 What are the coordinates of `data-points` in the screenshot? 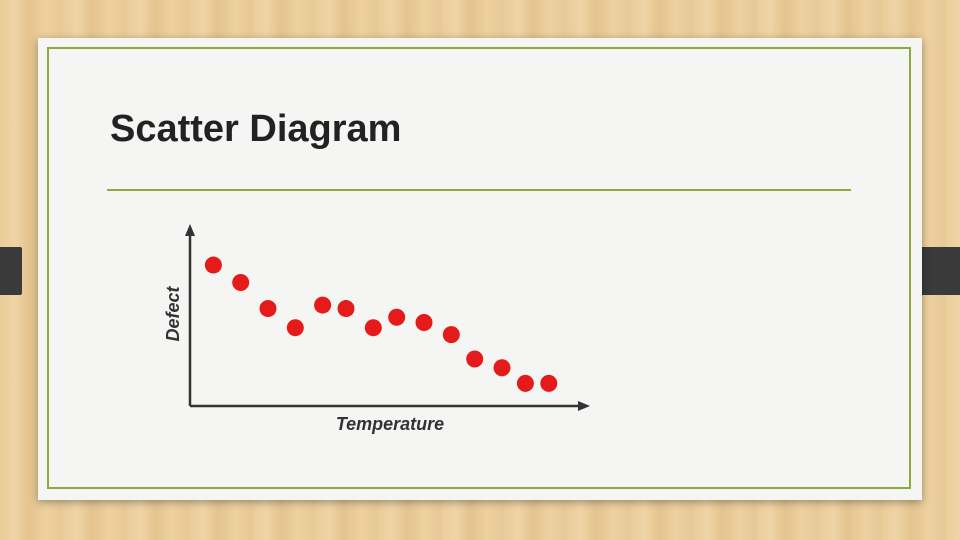 It's located at (381, 324).